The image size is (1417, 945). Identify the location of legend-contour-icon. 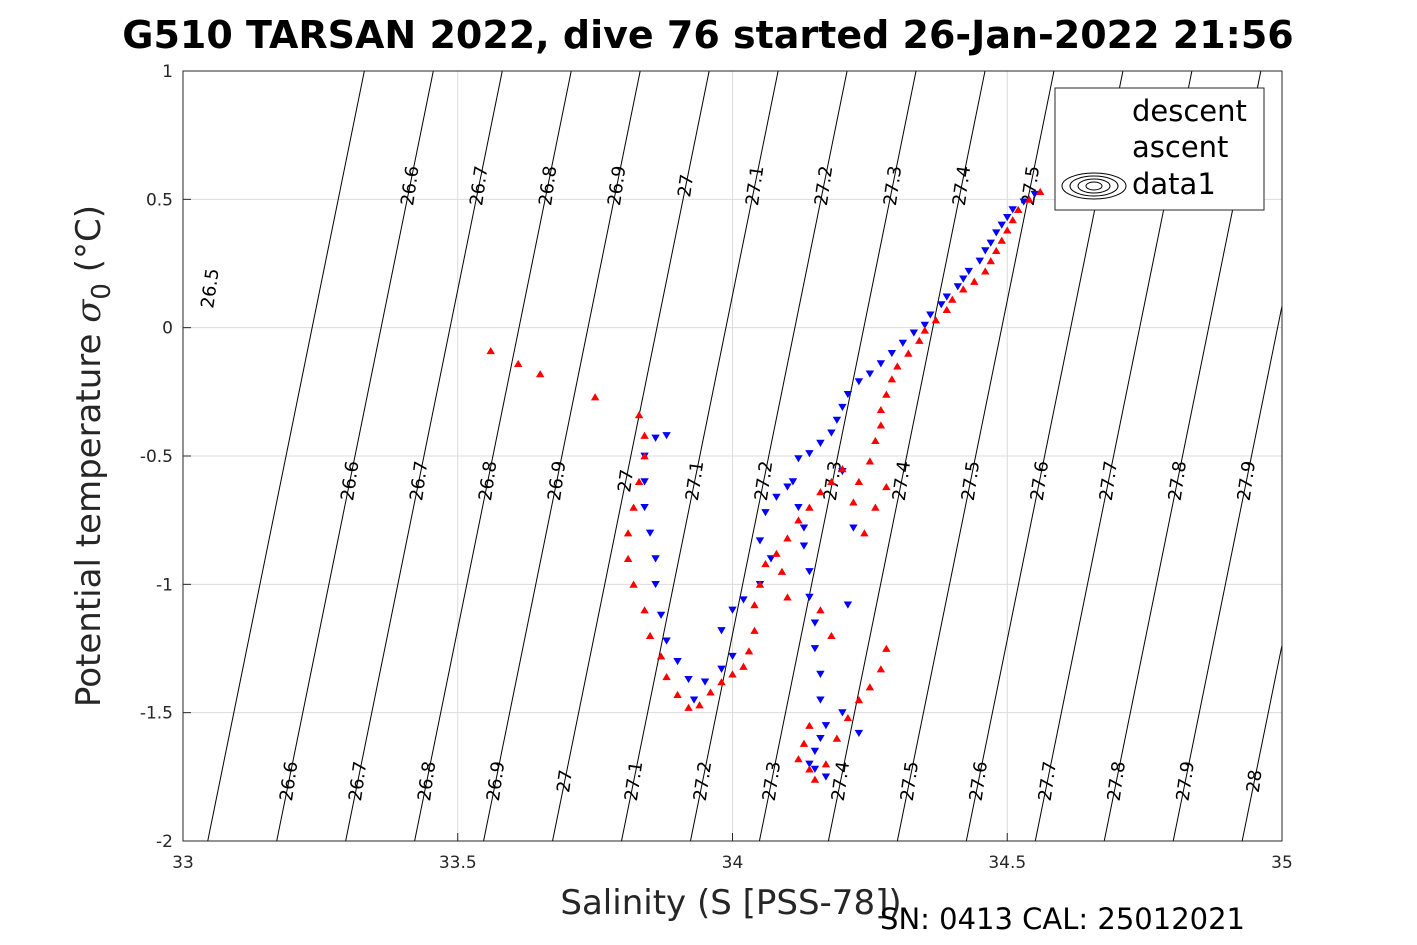
(1094, 186).